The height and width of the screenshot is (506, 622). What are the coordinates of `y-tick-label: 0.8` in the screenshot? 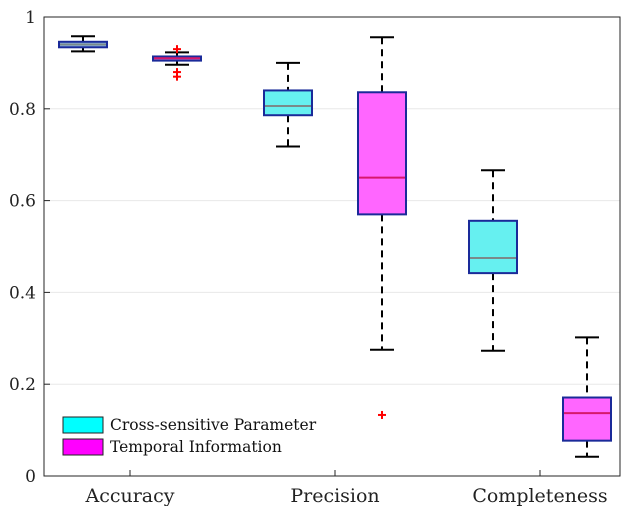 It's located at (22, 110).